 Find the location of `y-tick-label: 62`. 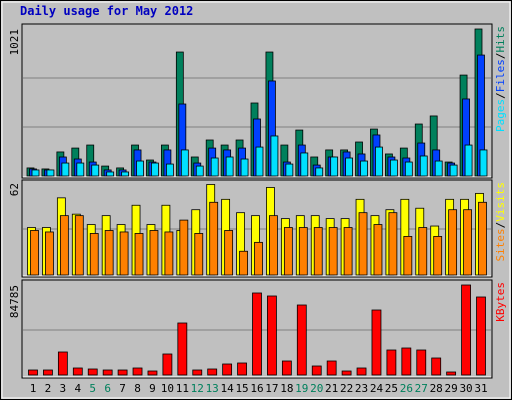

y-tick-label: 62 is located at coordinates (14, 189).